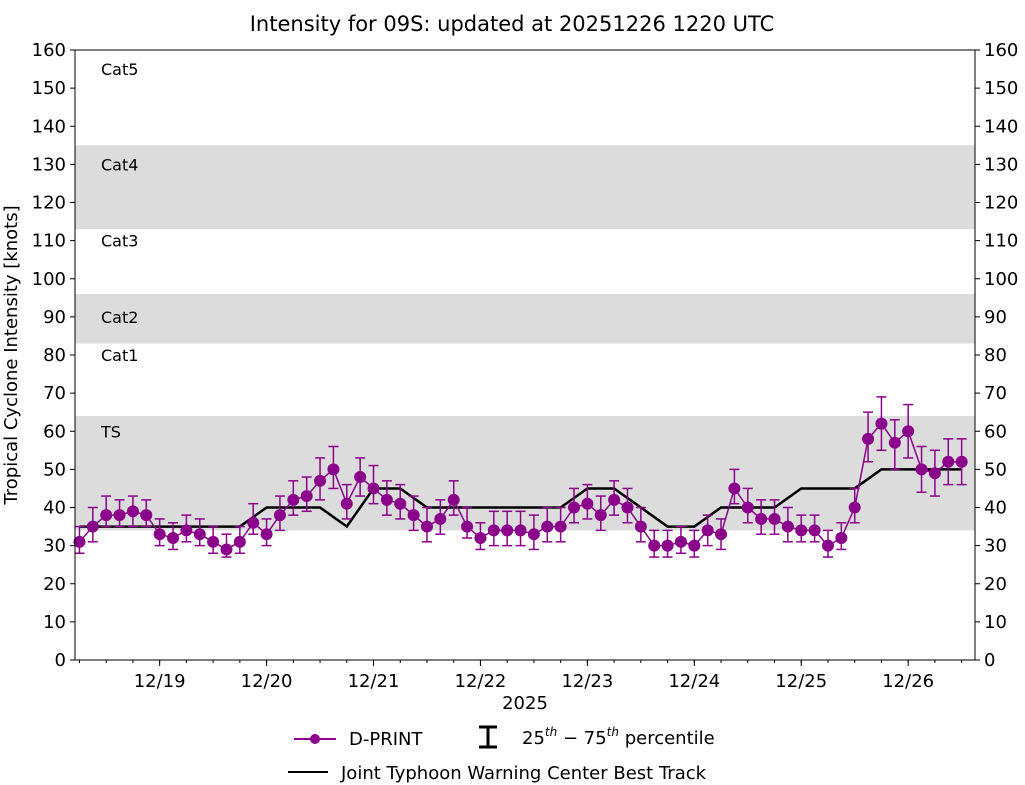 The height and width of the screenshot is (785, 1025). Describe the element at coordinates (995, 431) in the screenshot. I see `y-tick-label-right: 60` at that location.